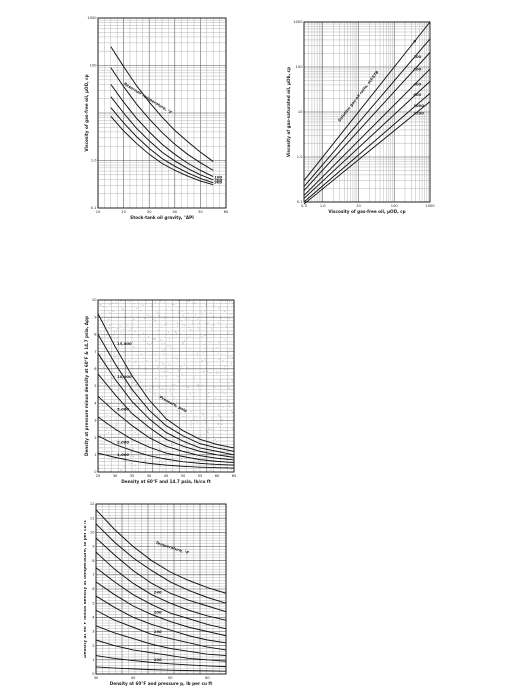 The width and height of the screenshot is (505, 700). Describe the element at coordinates (123, 454) in the screenshot. I see `curve-label: 1,000` at that location.